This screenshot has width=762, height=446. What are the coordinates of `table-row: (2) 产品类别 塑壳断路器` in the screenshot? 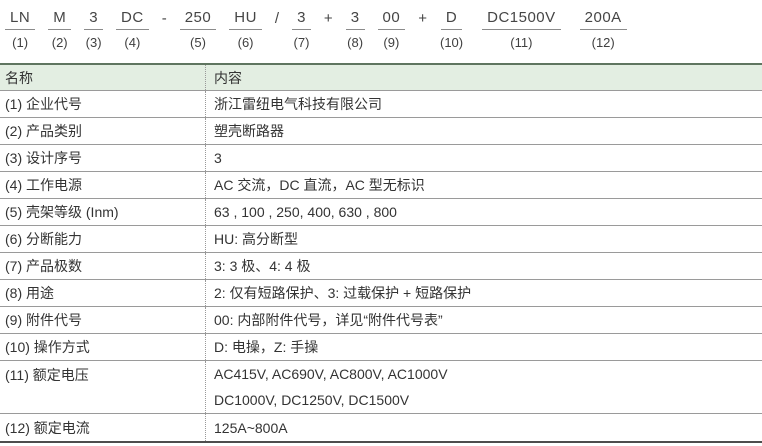 It's located at (381, 131).